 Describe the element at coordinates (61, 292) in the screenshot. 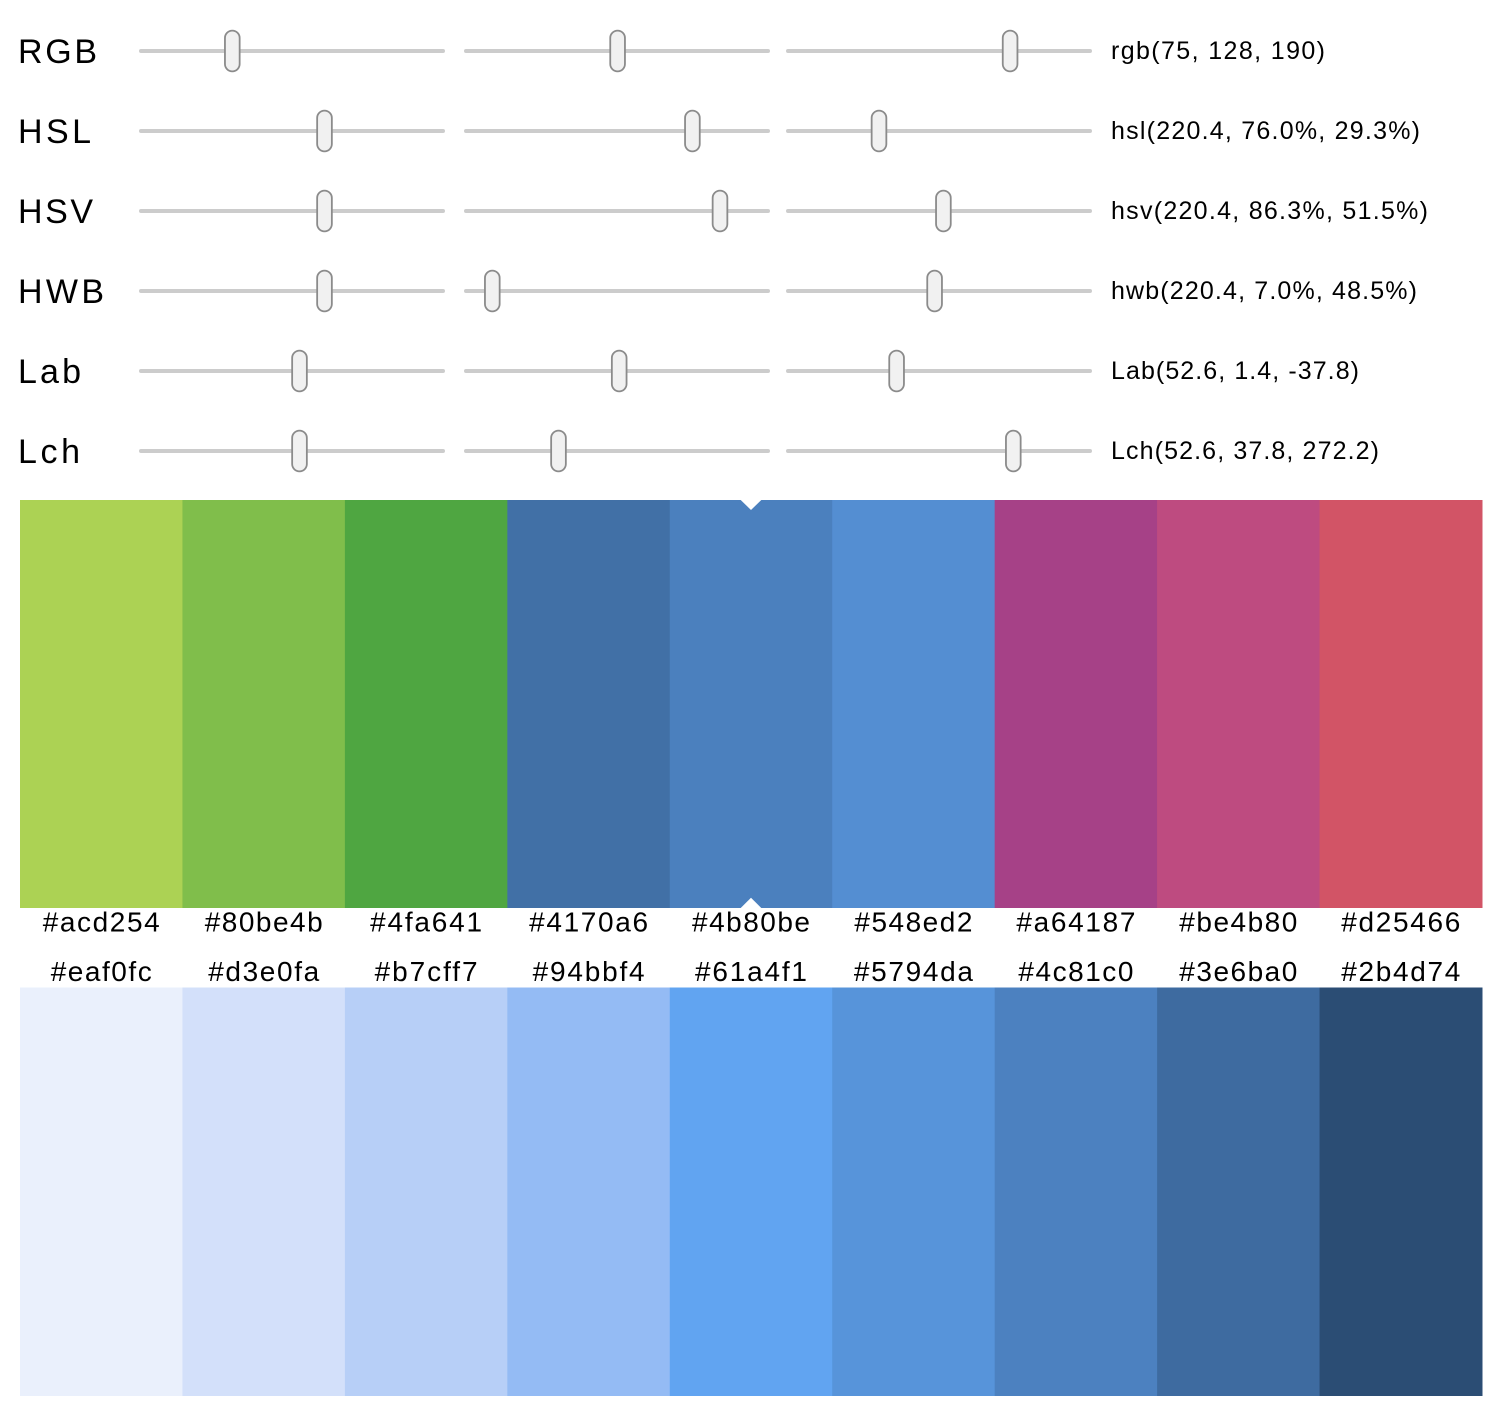

I see `svg-text: HWB` at that location.